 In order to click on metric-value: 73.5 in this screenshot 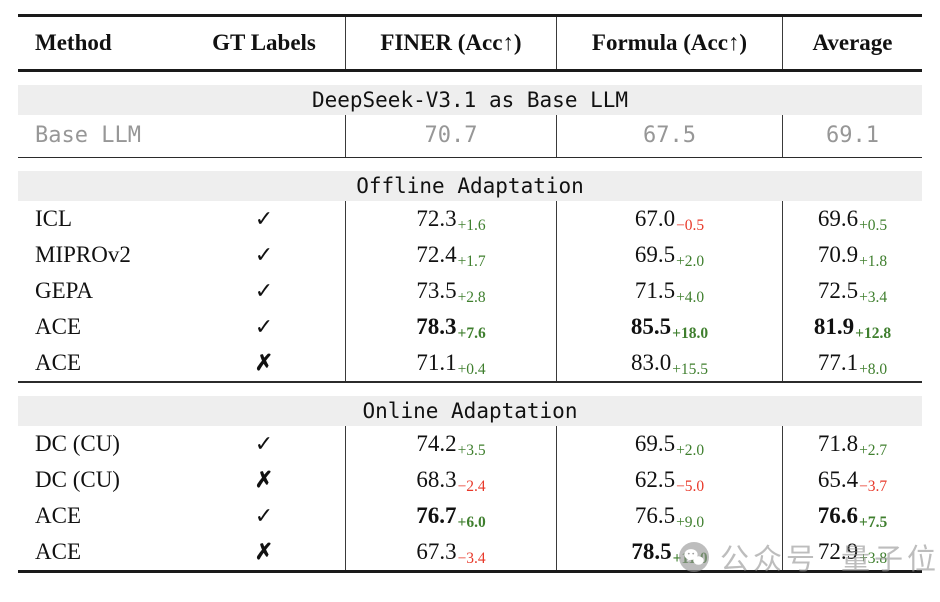, I will do `click(436, 290)`.